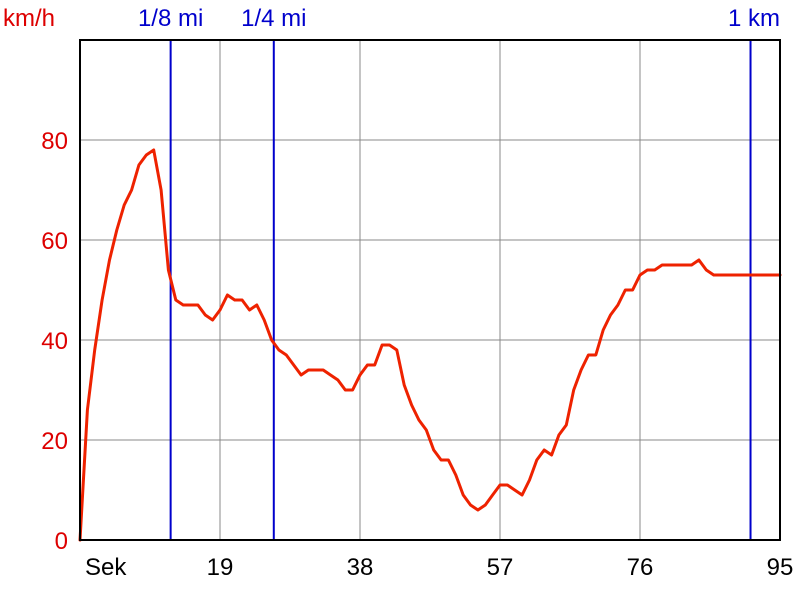 This screenshot has width=800, height=600. What do you see at coordinates (54, 241) in the screenshot?
I see `y-tick-label: 60` at bounding box center [54, 241].